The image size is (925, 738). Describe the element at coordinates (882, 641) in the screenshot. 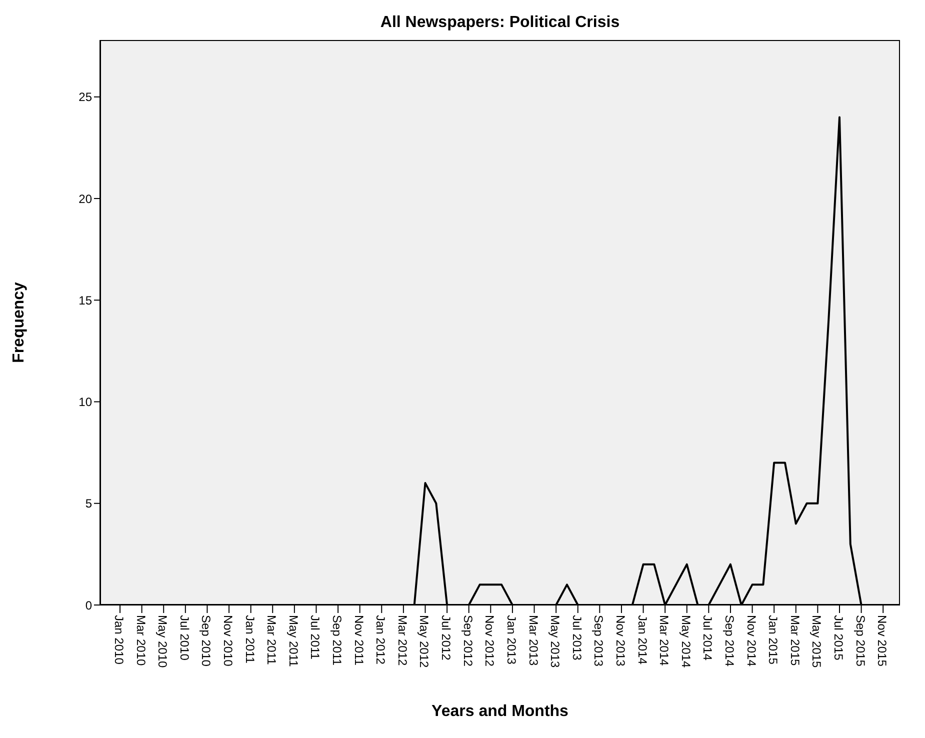

I see `x-tick-label: Nov 2015` at that location.